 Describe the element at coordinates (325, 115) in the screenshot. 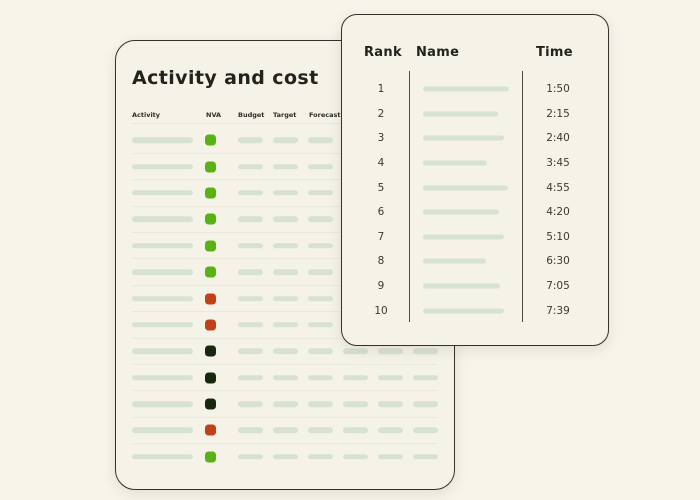

I see `column-header-forecast: Forecast` at that location.